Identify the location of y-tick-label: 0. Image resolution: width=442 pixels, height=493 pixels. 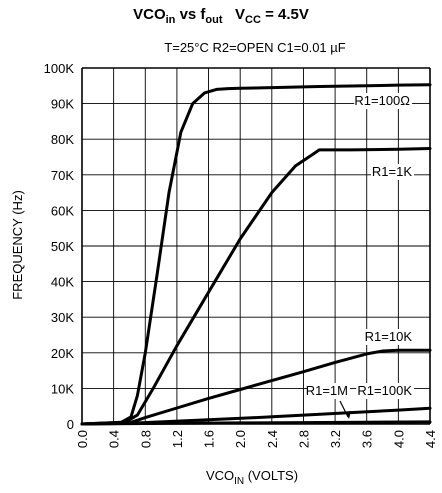
(70, 424).